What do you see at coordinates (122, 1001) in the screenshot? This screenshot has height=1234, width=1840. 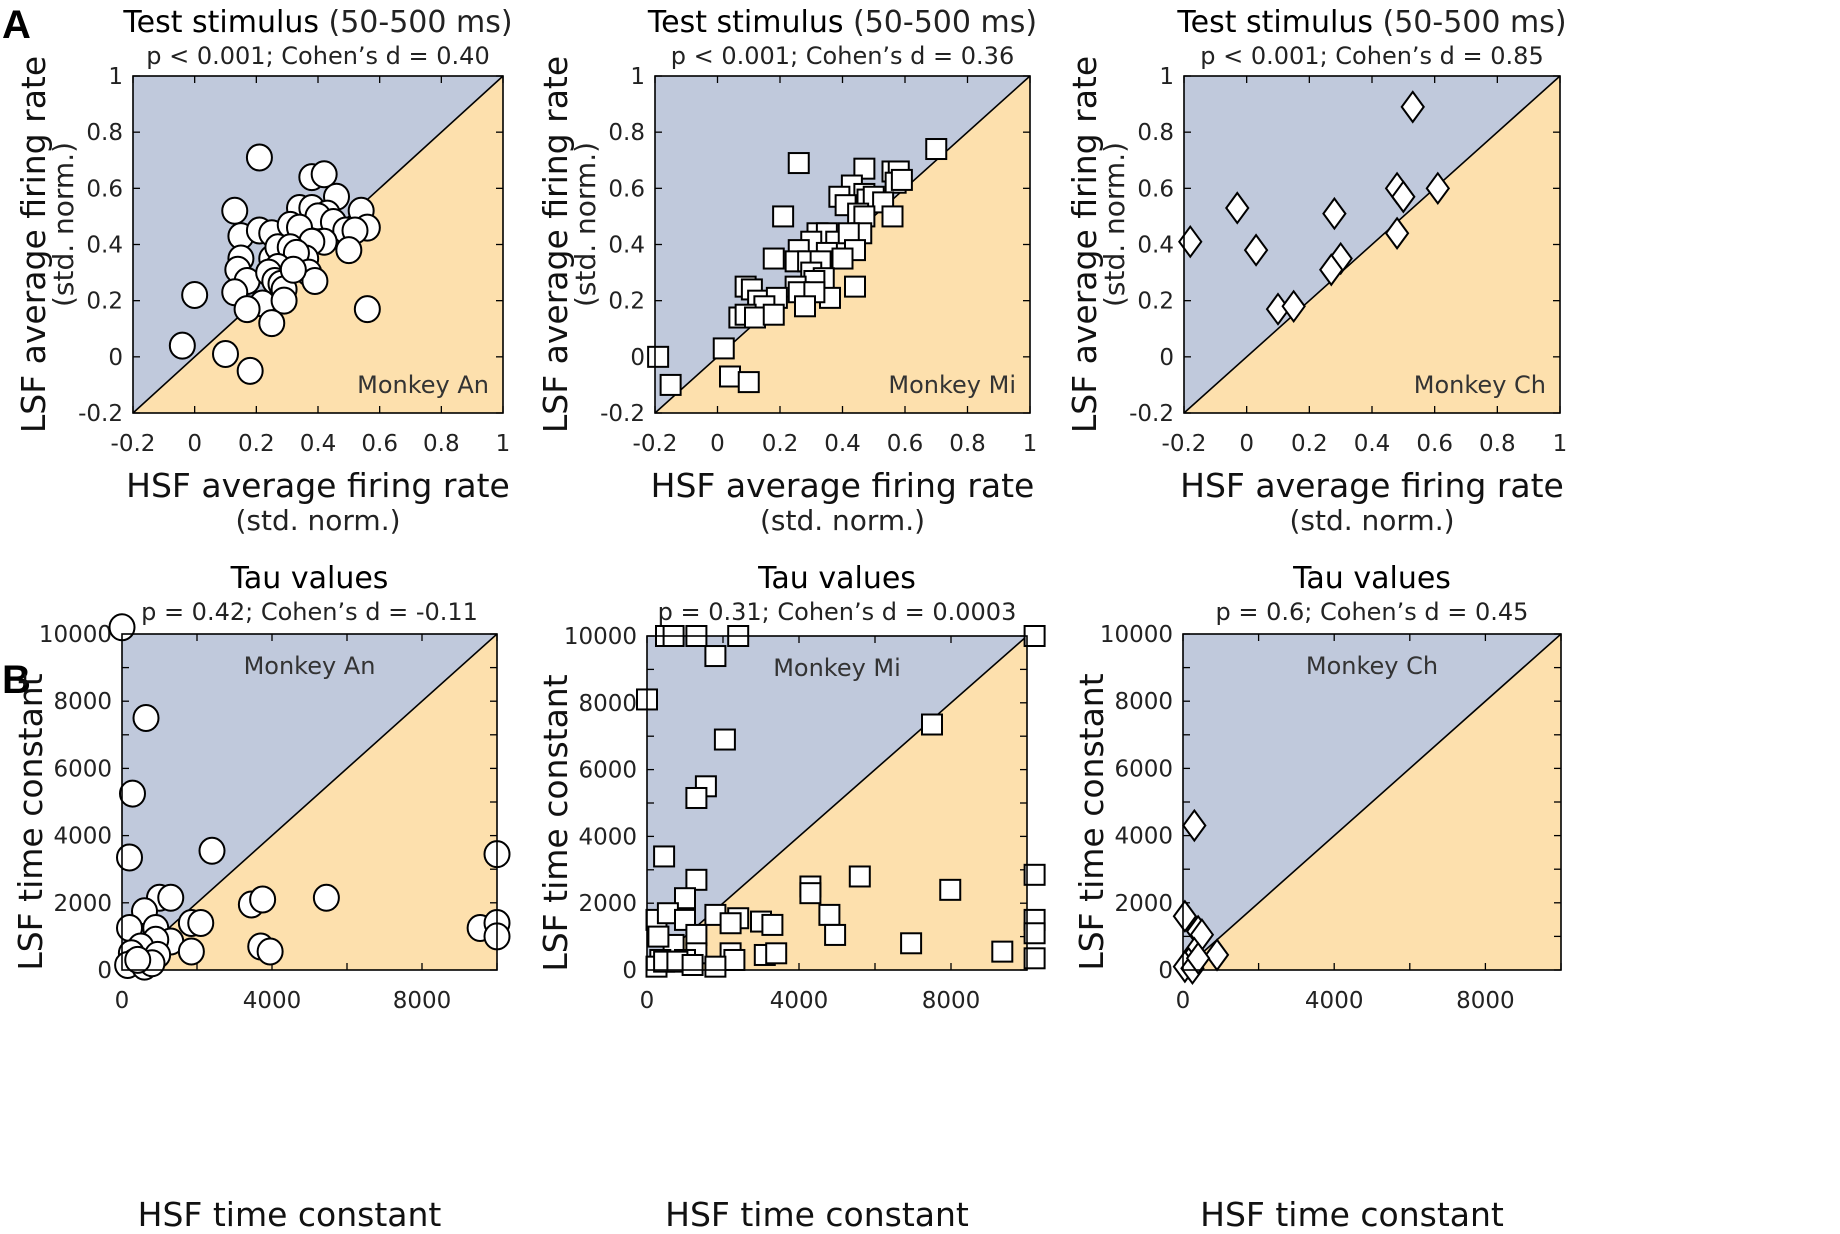 I see `x-tick-label: 0` at bounding box center [122, 1001].